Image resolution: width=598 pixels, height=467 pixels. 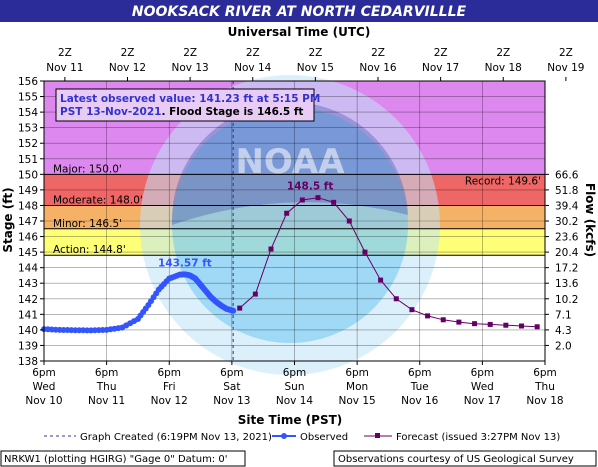 What do you see at coordinates (290, 420) in the screenshot?
I see `x-axis-label: Site Time (PST)` at bounding box center [290, 420].